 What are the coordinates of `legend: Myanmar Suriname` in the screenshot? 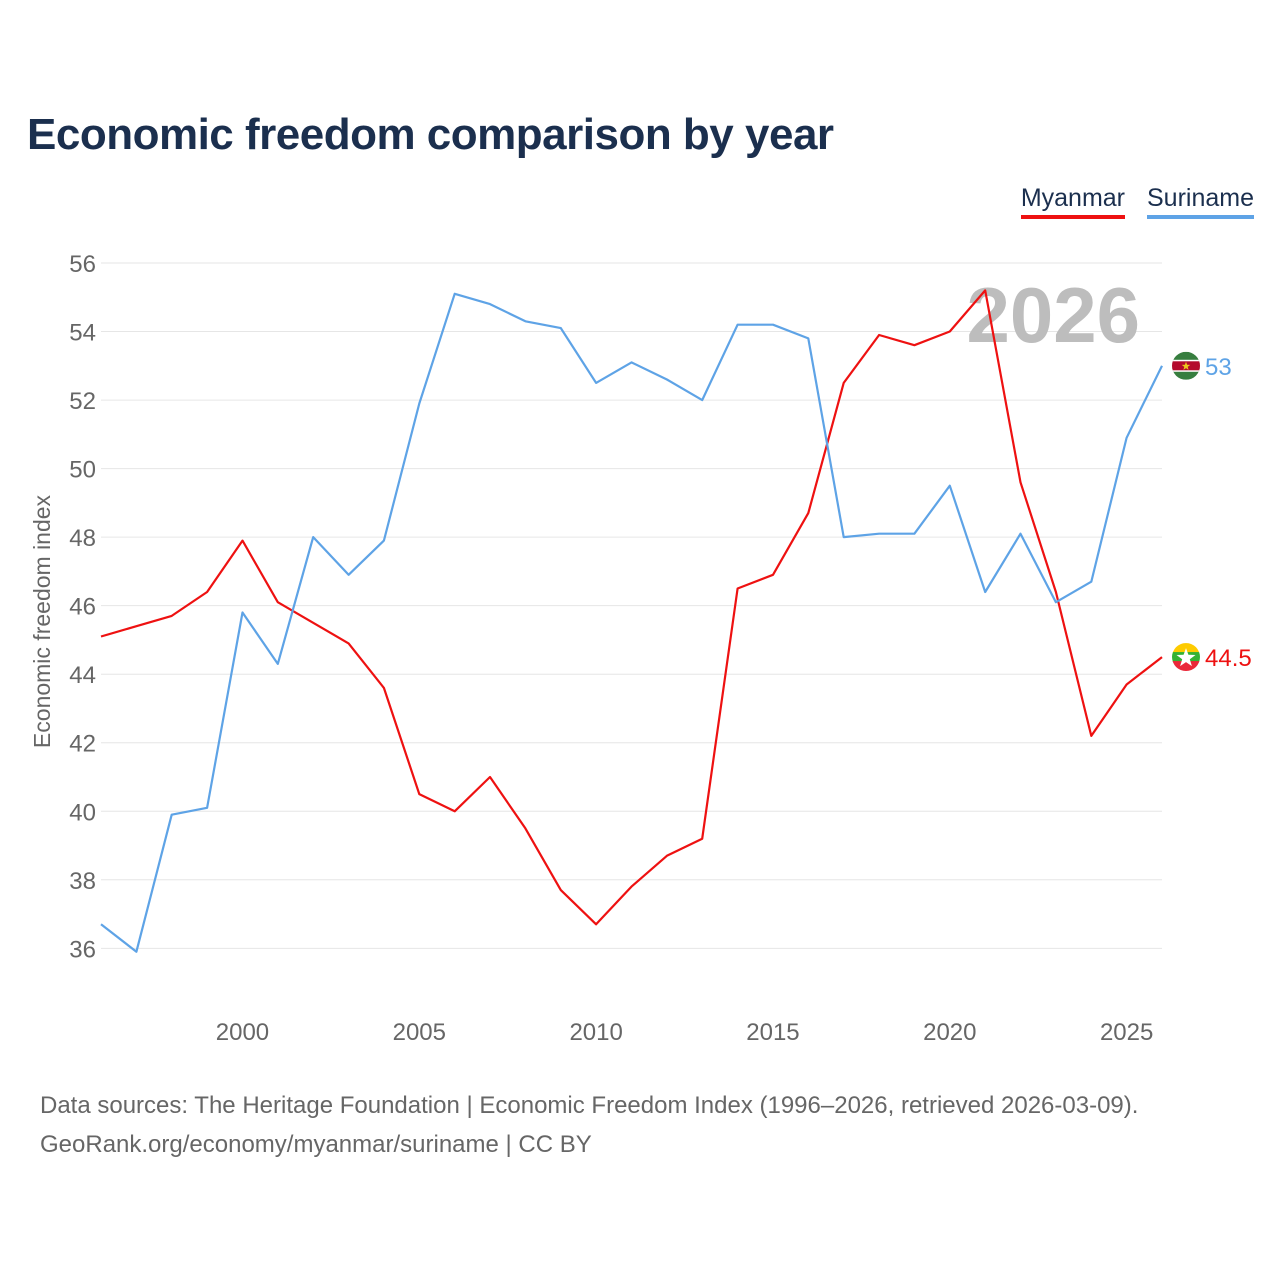 It's located at (1137, 201).